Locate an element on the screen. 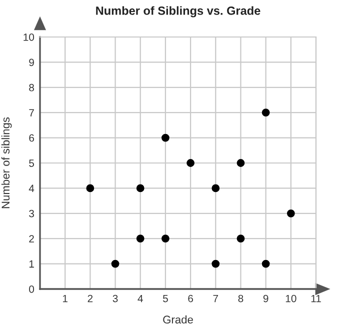  y-tick-label: 6 is located at coordinates (31, 138).